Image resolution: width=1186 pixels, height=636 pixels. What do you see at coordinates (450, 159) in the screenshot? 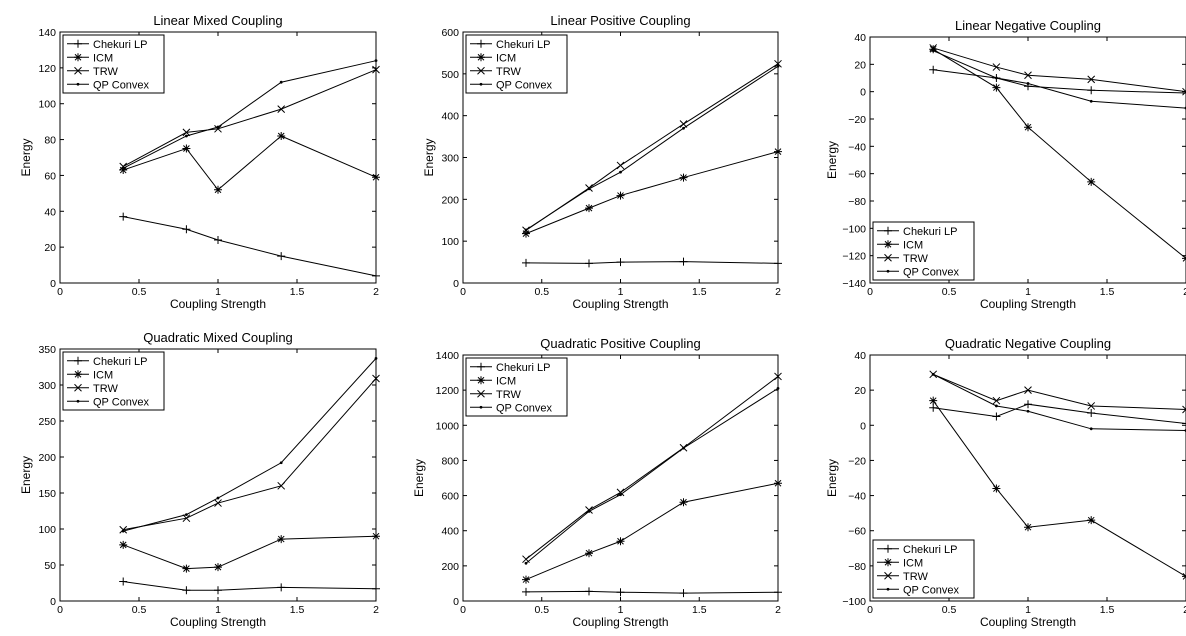
I see `y-tick-label: 300` at bounding box center [450, 159].